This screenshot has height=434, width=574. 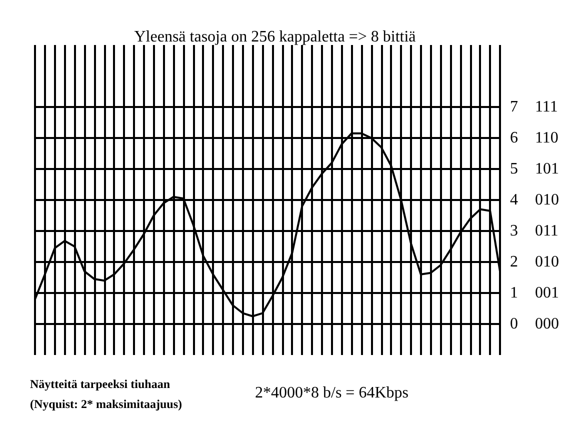 I want to click on text: 2*4000*8 b/s = 64Kbps, so click(x=331, y=393).